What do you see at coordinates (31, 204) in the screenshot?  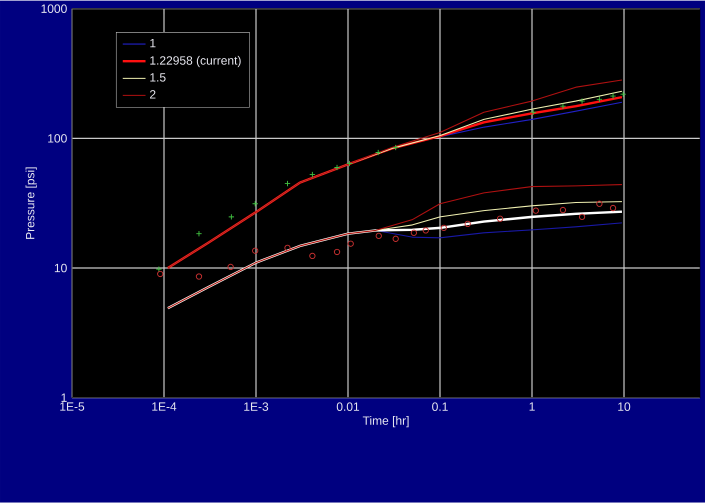 I see `y-axis-title: Pressure [psi]` at bounding box center [31, 204].